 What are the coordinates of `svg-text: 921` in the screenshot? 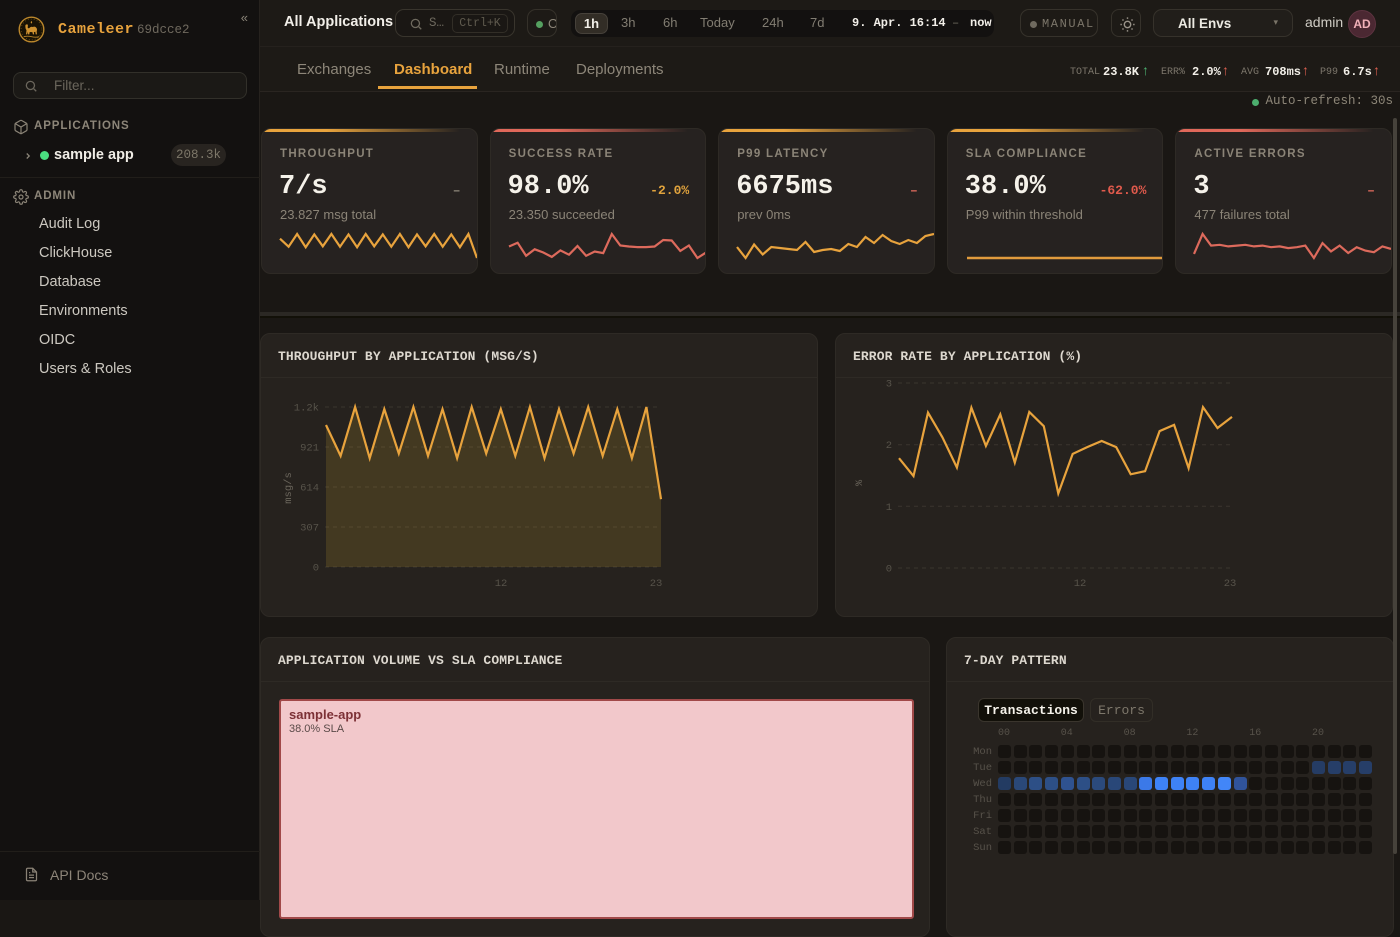 It's located at (309, 449).